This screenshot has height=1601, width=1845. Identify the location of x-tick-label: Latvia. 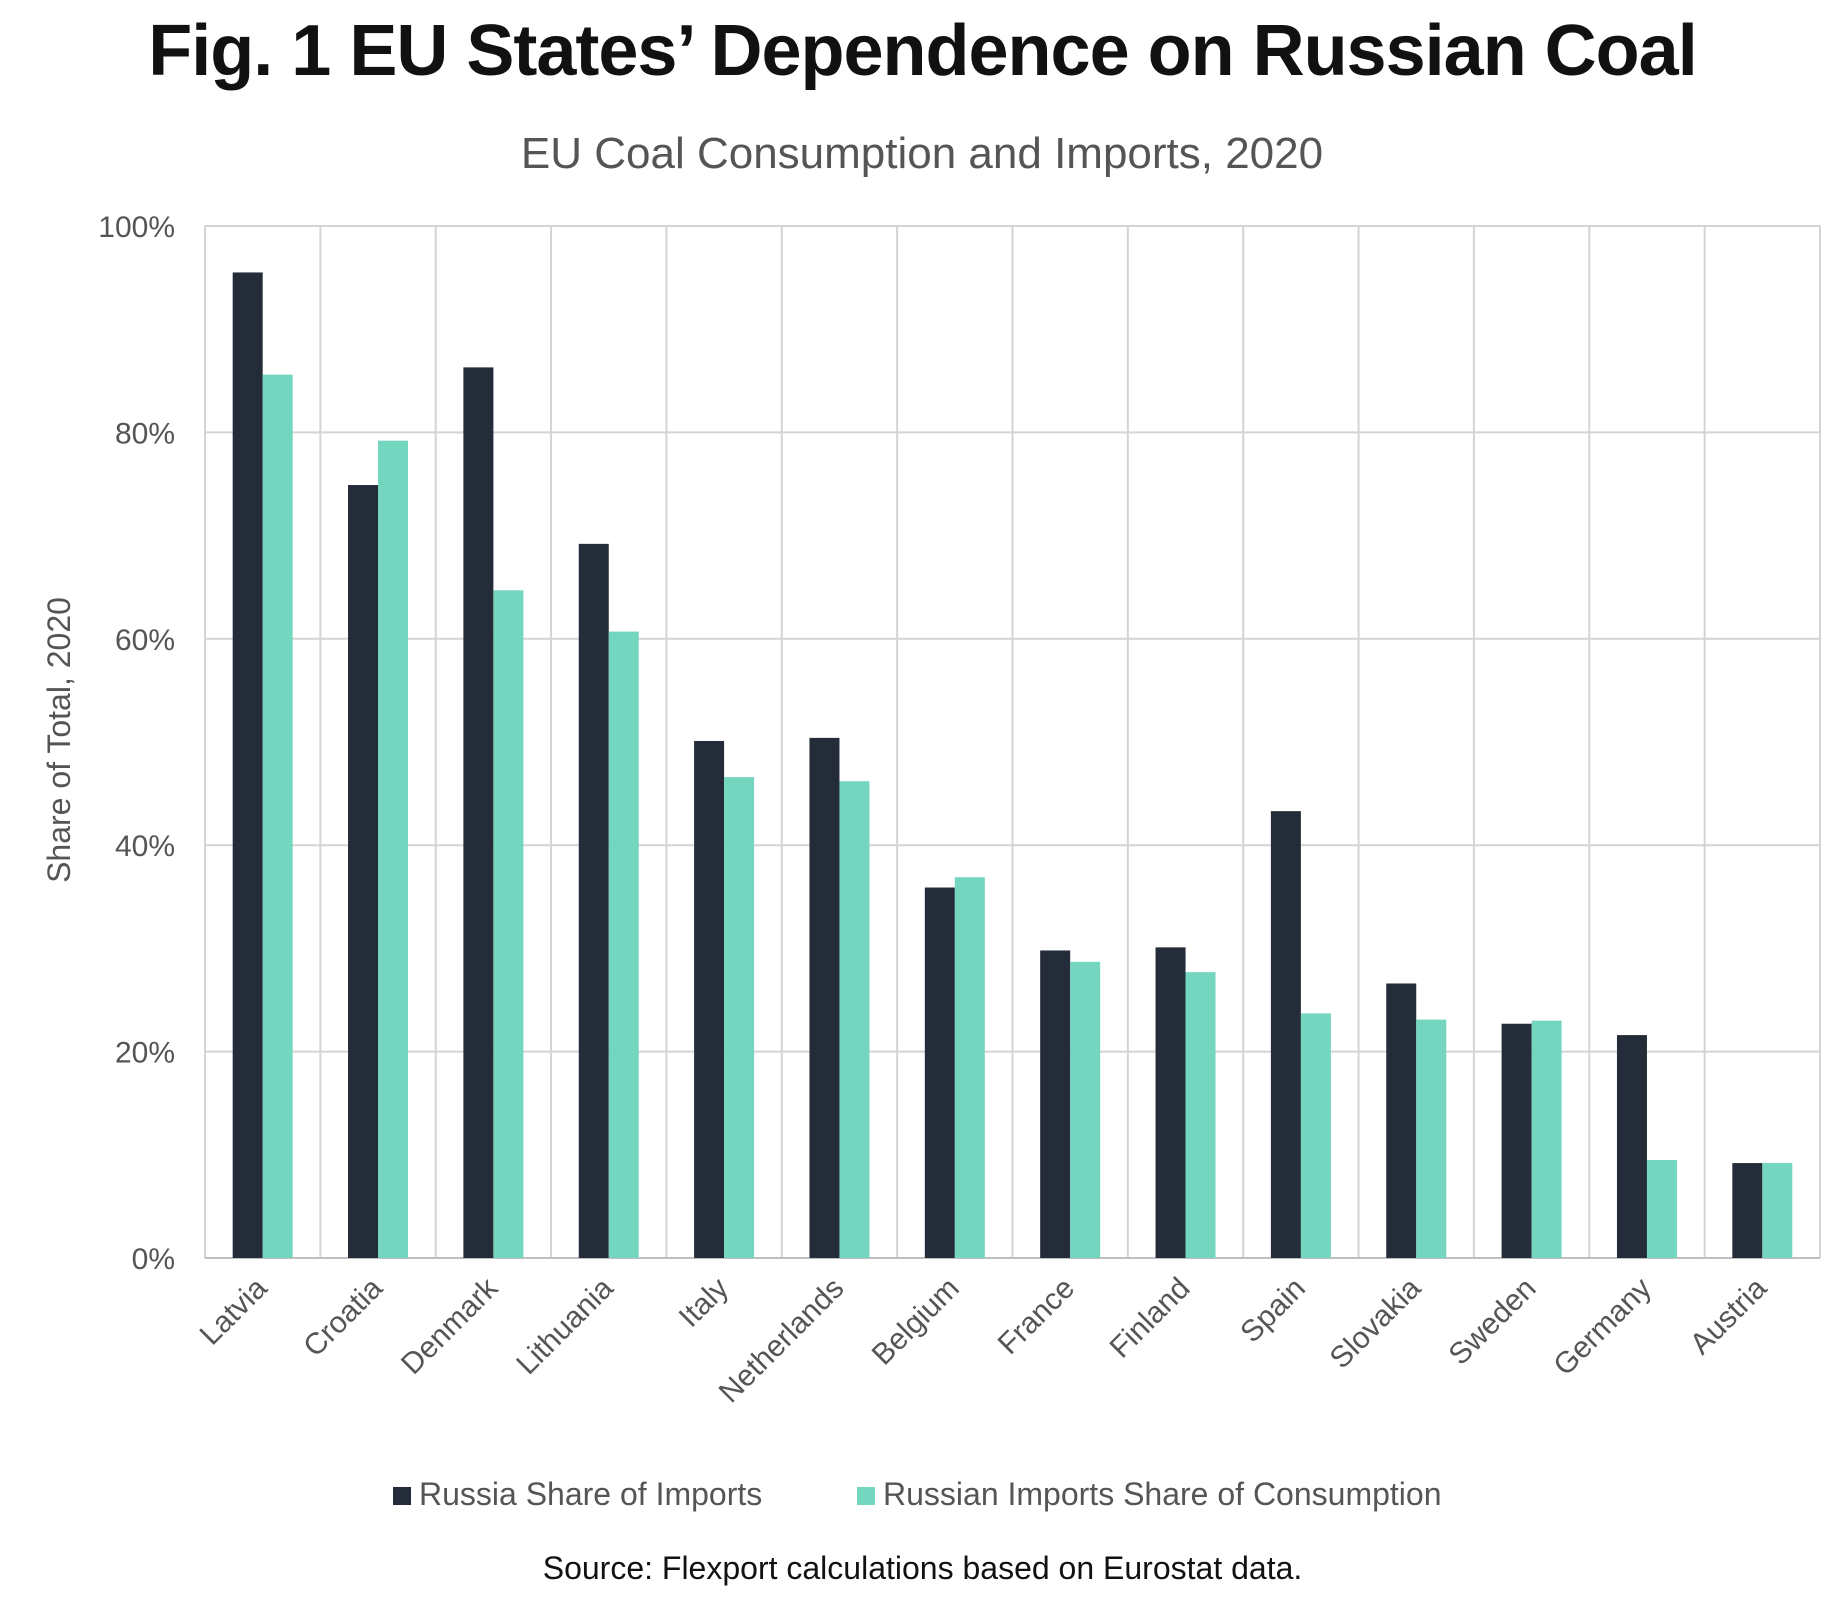
(234, 1311).